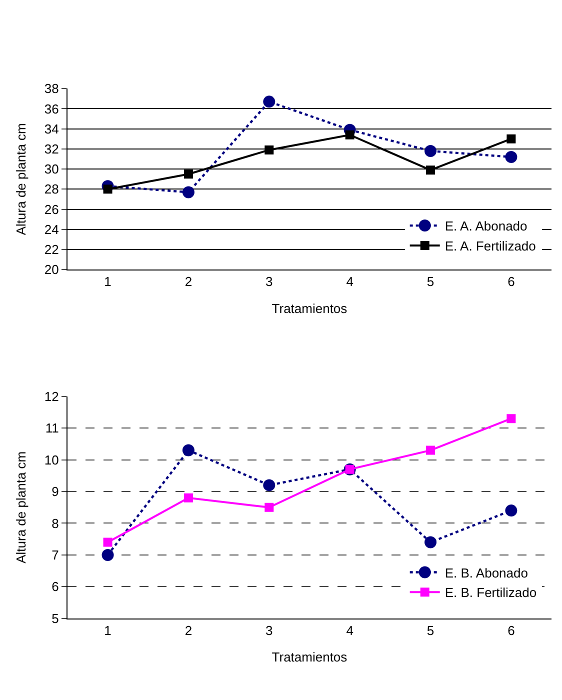 This screenshot has height=700, width=562. I want to click on y-tick-label: 24, so click(51, 229).